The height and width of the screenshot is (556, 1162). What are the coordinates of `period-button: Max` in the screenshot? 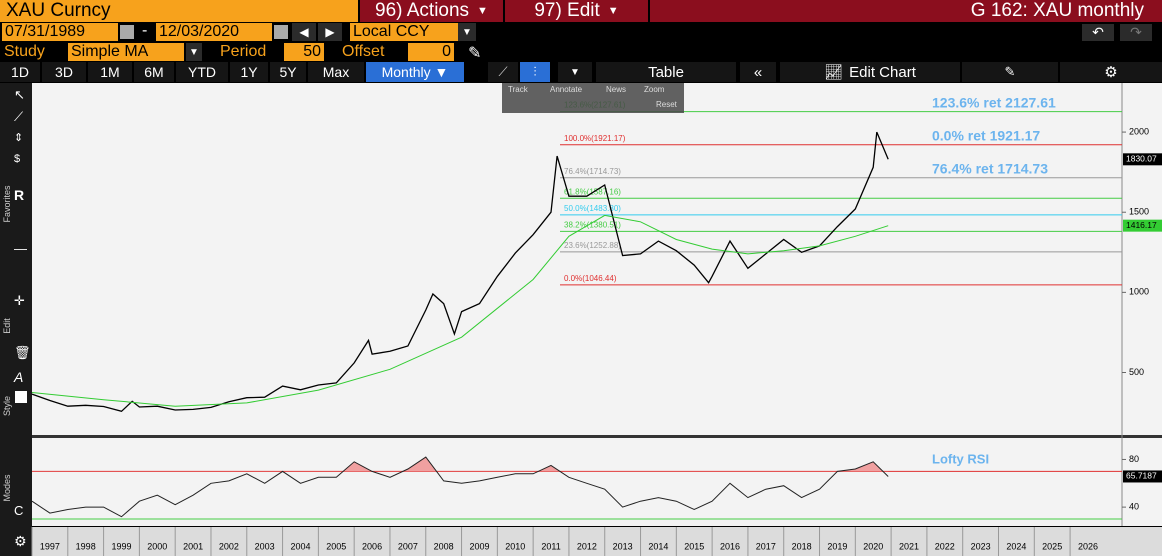 It's located at (336, 72).